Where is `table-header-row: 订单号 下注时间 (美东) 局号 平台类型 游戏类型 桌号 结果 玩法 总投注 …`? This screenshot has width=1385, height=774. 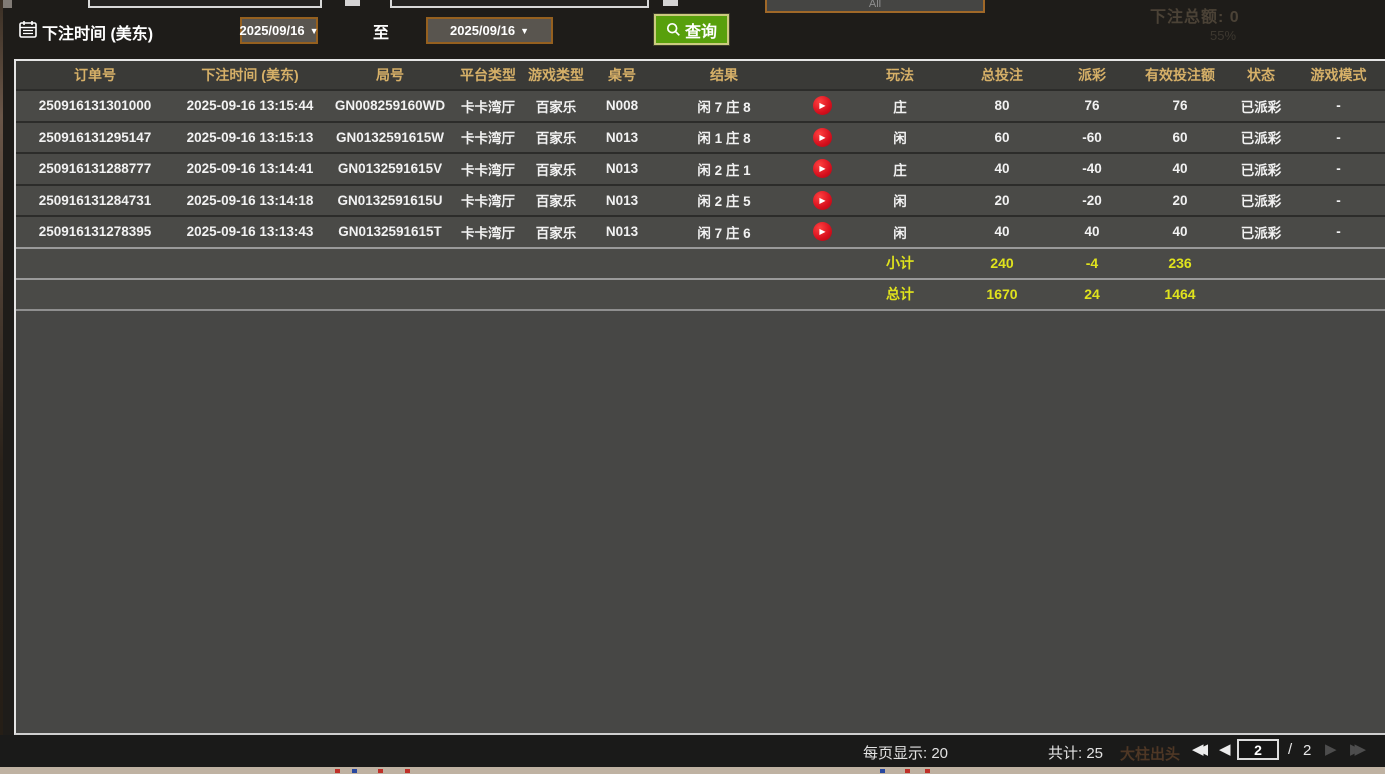 table-header-row: 订单号 下注时间 (美东) 局号 平台类型 游戏类型 桌号 结果 玩法 总投注 … is located at coordinates (700, 75).